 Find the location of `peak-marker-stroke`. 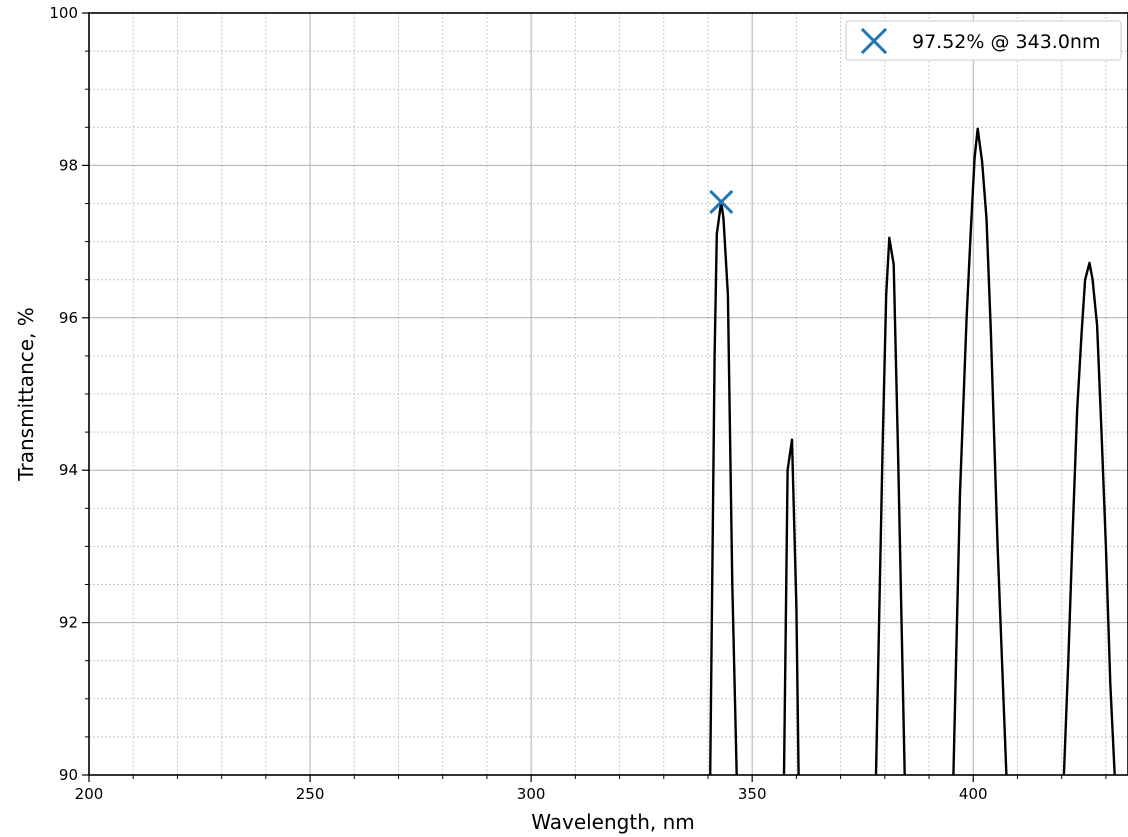

peak-marker-stroke is located at coordinates (721, 202).